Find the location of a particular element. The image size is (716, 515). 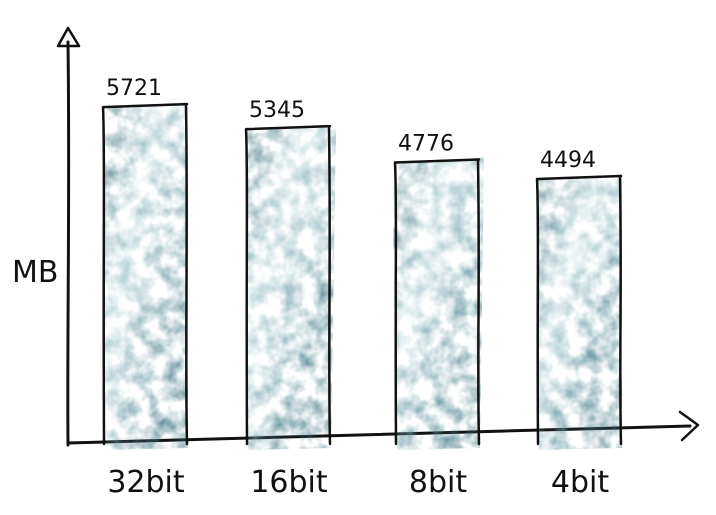

y-axis-label: MB is located at coordinates (35, 272).